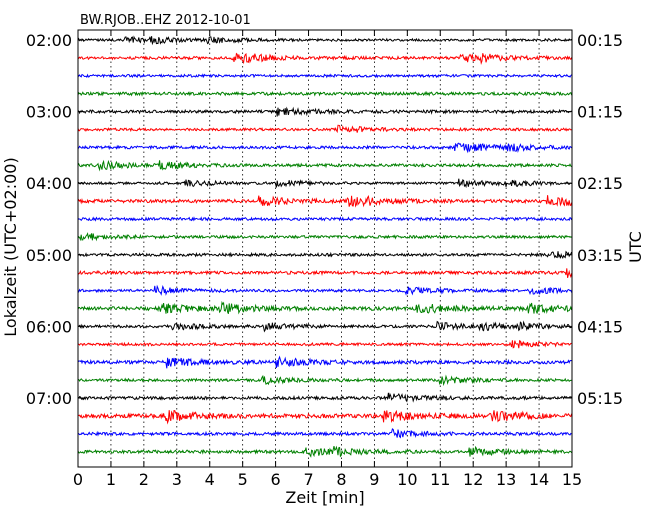 The width and height of the screenshot is (650, 520). Describe the element at coordinates (276, 479) in the screenshot. I see `x-tick-label: 6` at that location.